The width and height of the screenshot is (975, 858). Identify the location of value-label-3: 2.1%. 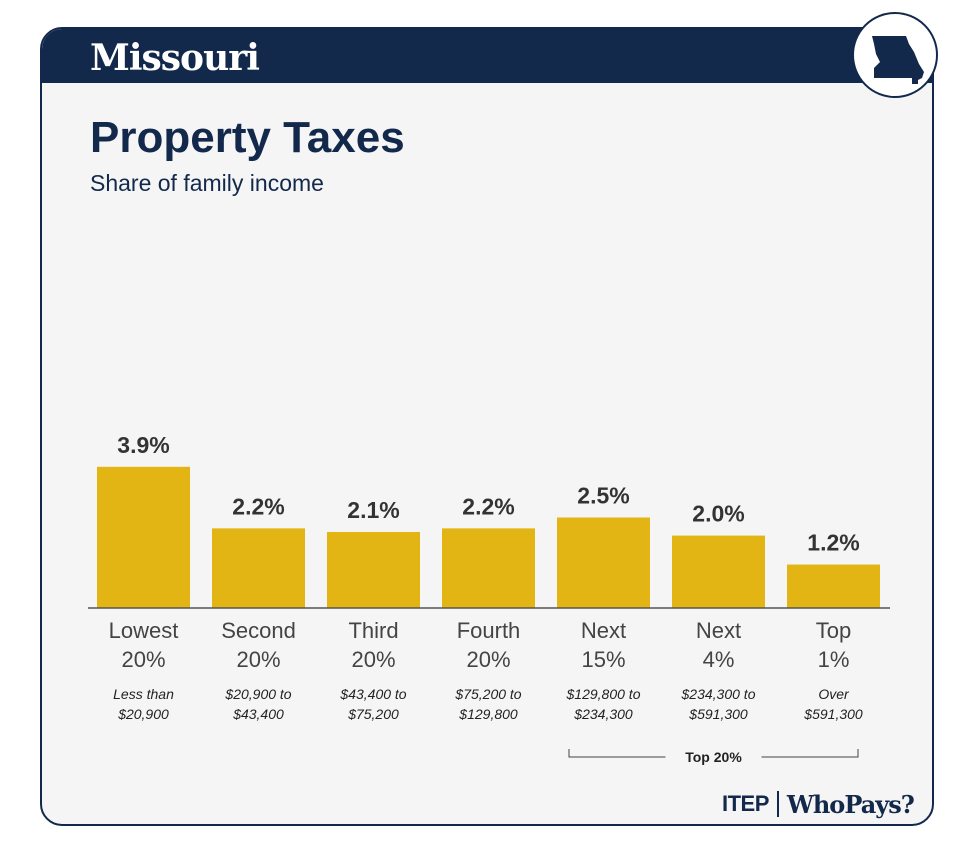
(373, 510).